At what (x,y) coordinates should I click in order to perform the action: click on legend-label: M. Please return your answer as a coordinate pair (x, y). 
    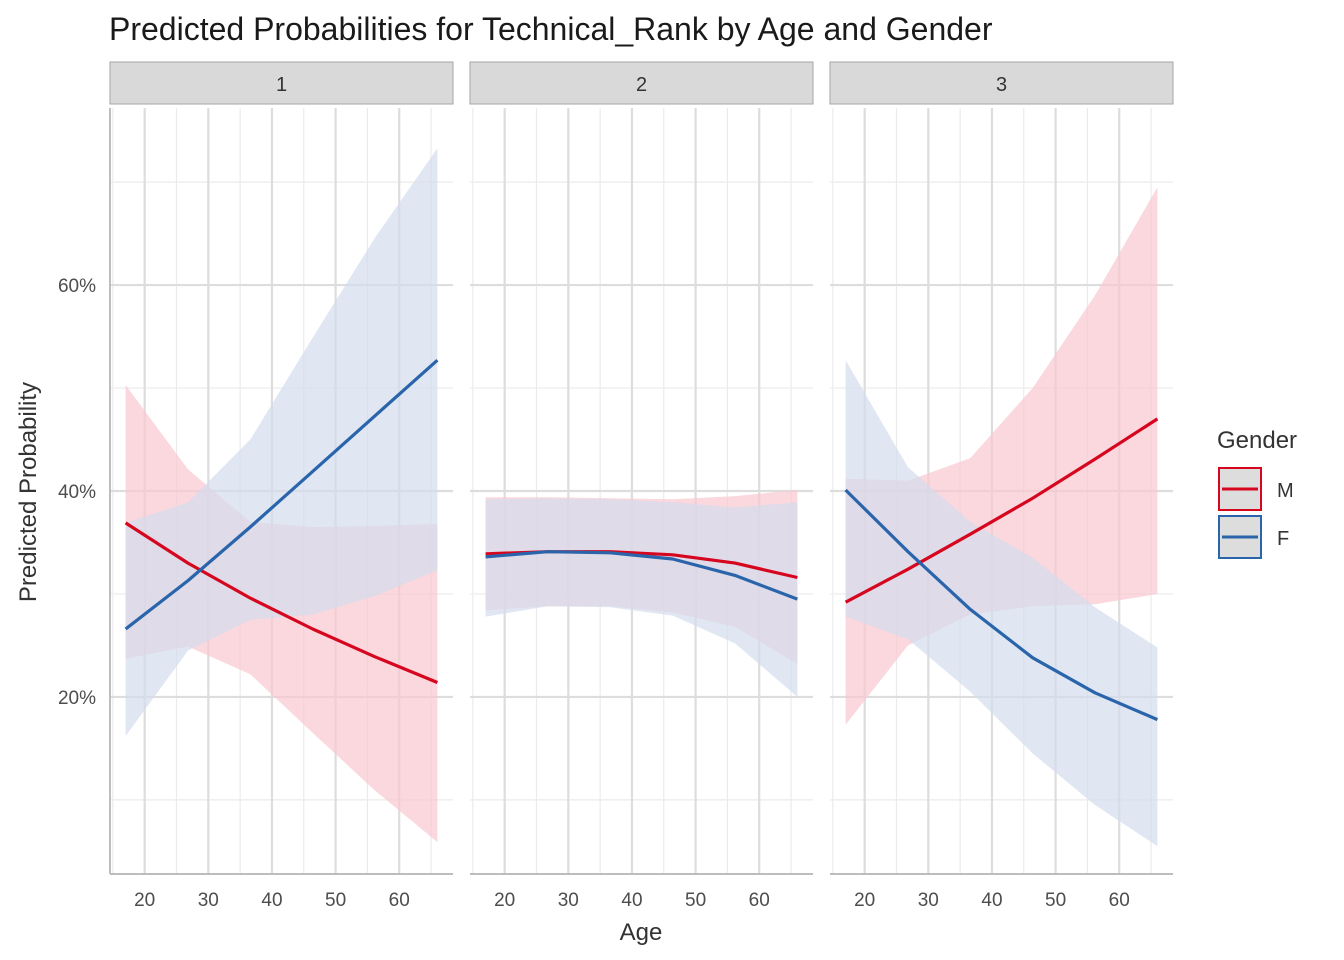
    Looking at the image, I should click on (1285, 491).